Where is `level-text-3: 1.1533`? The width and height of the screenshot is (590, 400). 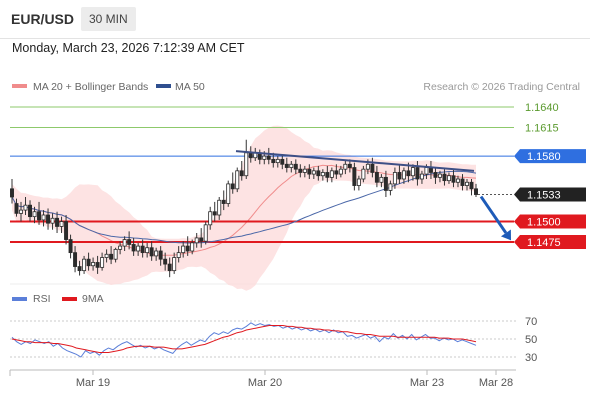
level-text-3: 1.1533 is located at coordinates (544, 196).